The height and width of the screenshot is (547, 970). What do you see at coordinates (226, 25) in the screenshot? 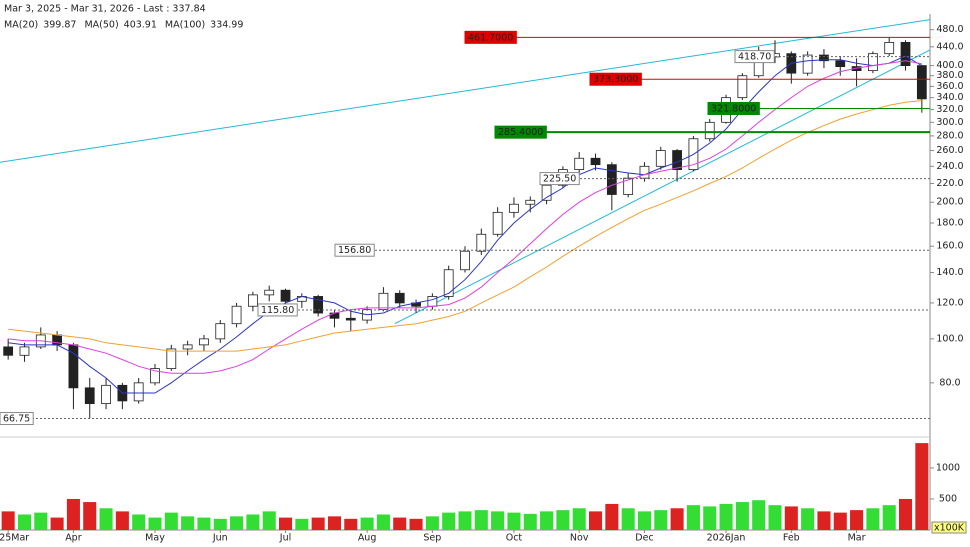
I see `legend-value: 334.99` at bounding box center [226, 25].